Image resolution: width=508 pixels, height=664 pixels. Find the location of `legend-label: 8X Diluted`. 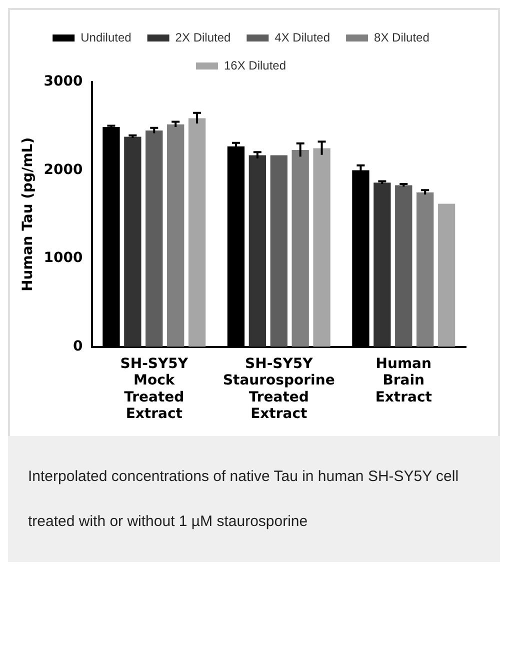

legend-label: 8X Diluted is located at coordinates (402, 37).